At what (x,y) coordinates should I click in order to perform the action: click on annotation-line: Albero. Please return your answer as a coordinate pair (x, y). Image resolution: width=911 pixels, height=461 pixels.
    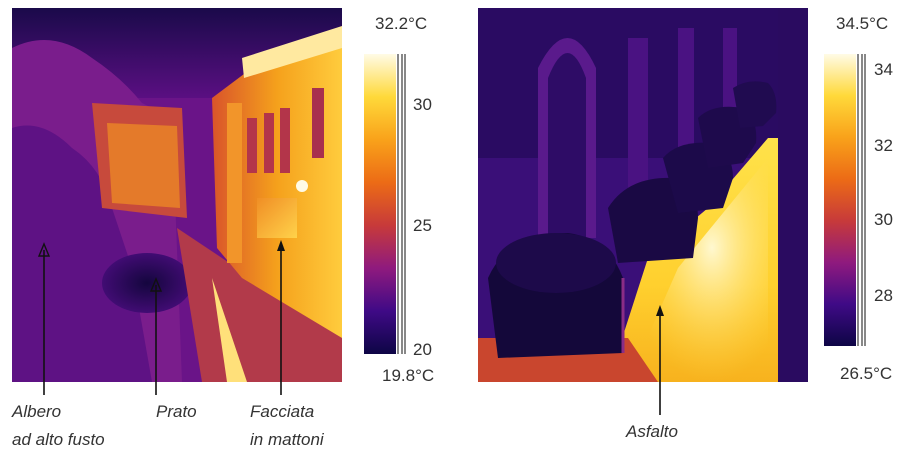
    Looking at the image, I should click on (37, 411).